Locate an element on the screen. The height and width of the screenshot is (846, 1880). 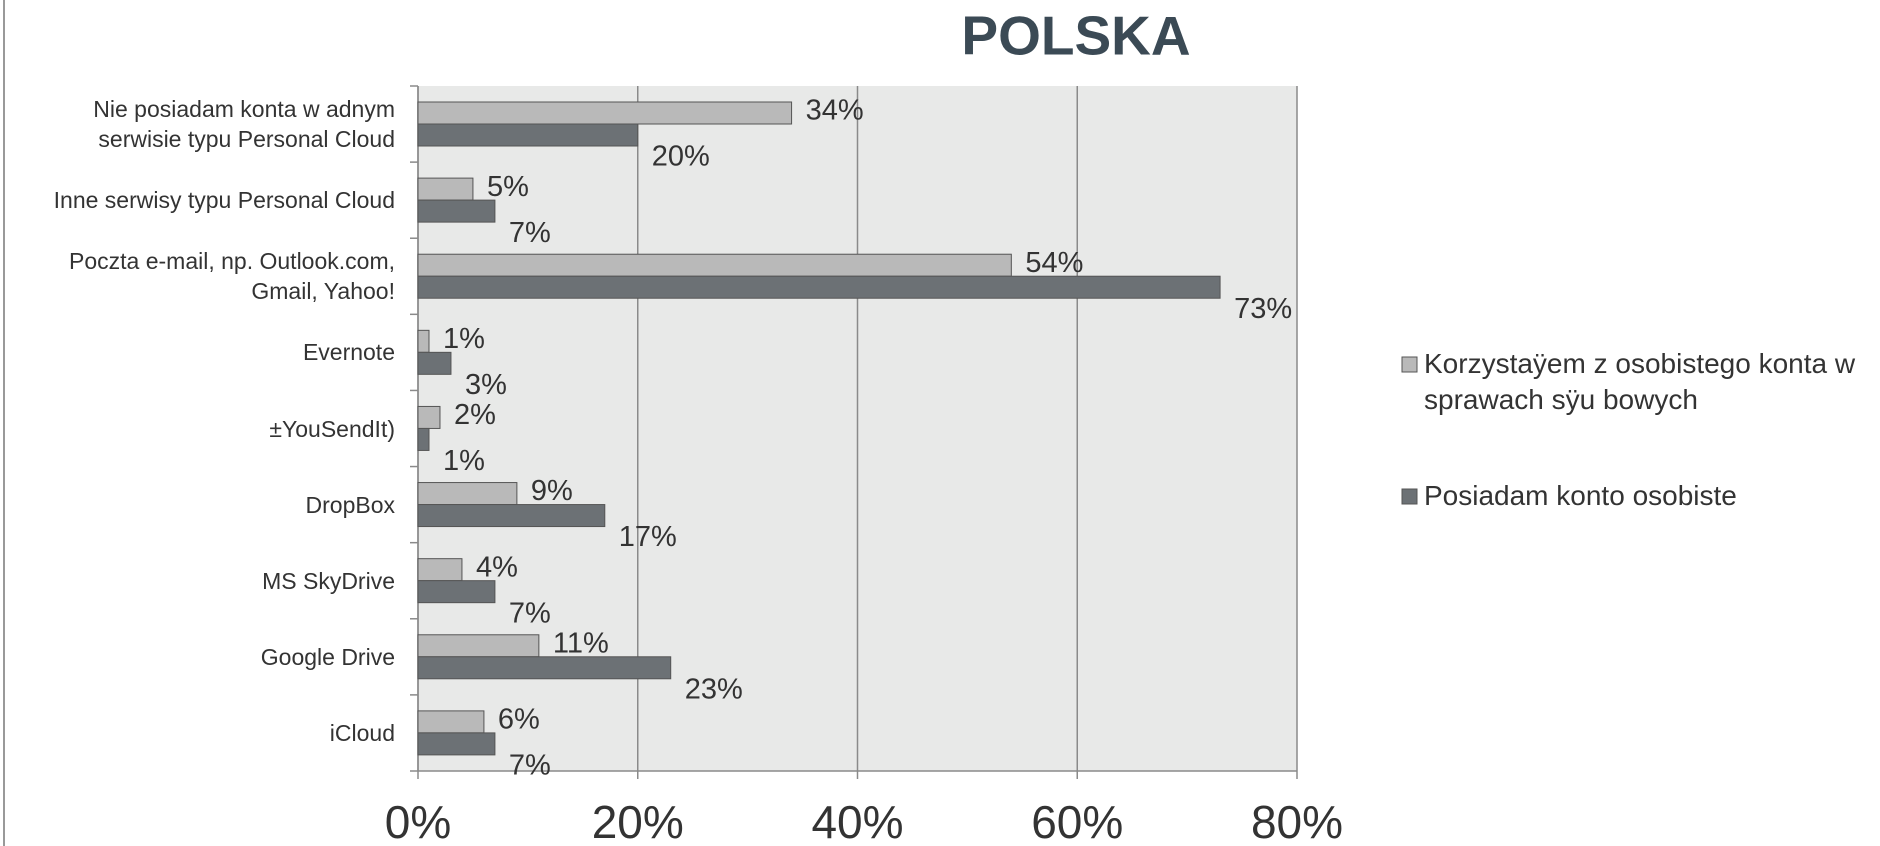
data-label: 3% is located at coordinates (486, 385).